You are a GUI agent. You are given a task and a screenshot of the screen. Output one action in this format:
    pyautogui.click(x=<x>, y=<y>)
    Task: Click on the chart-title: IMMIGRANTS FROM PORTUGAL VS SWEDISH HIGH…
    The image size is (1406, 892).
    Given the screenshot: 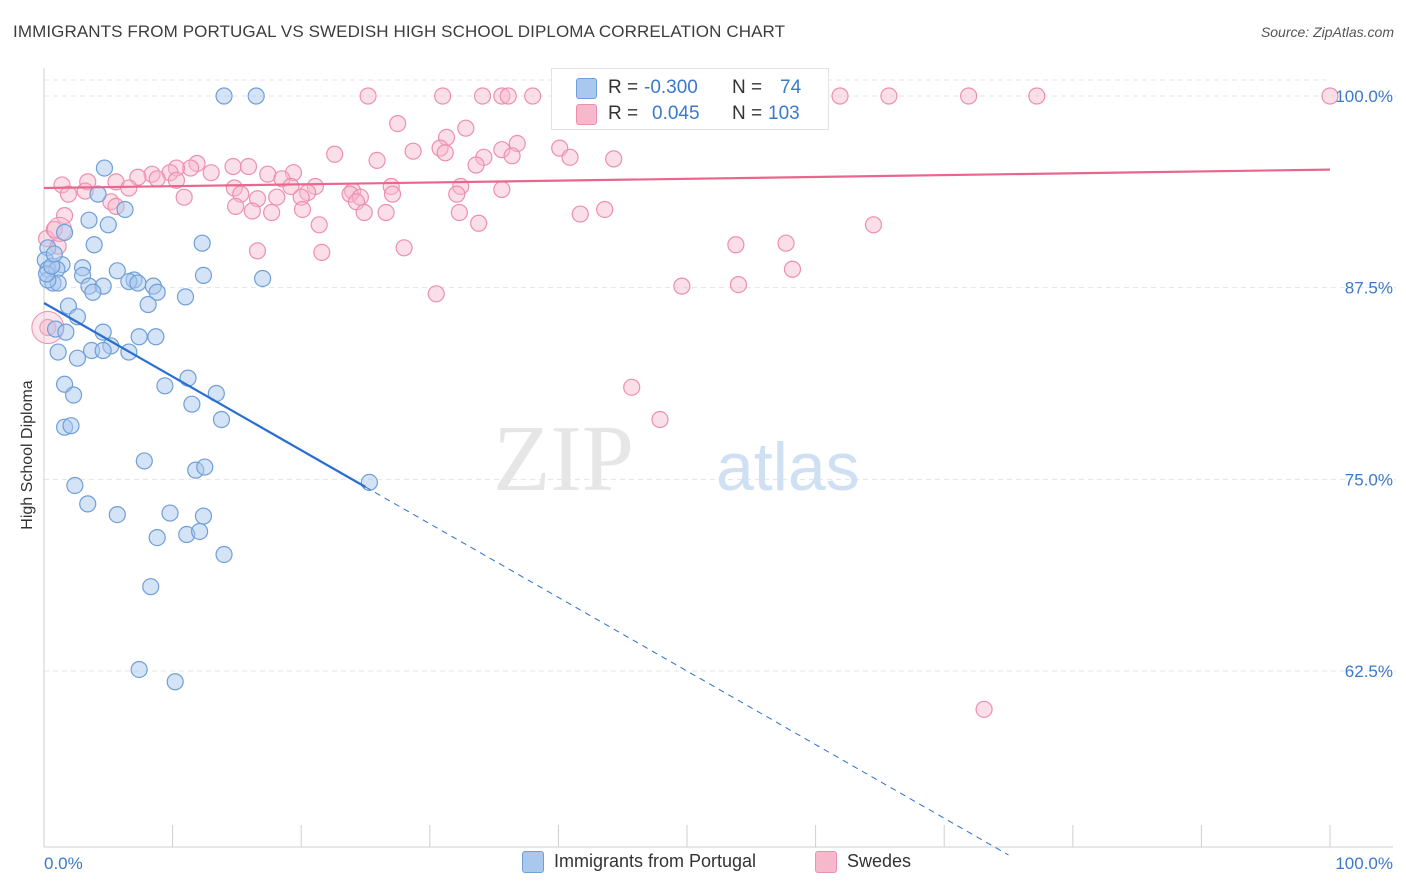 What is the action you would take?
    pyautogui.click(x=399, y=31)
    